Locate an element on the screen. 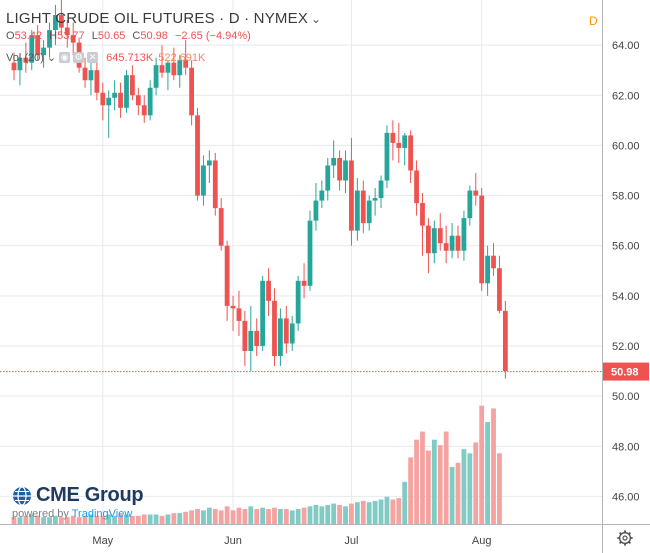  y-tick-label: 56.00 is located at coordinates (626, 247).